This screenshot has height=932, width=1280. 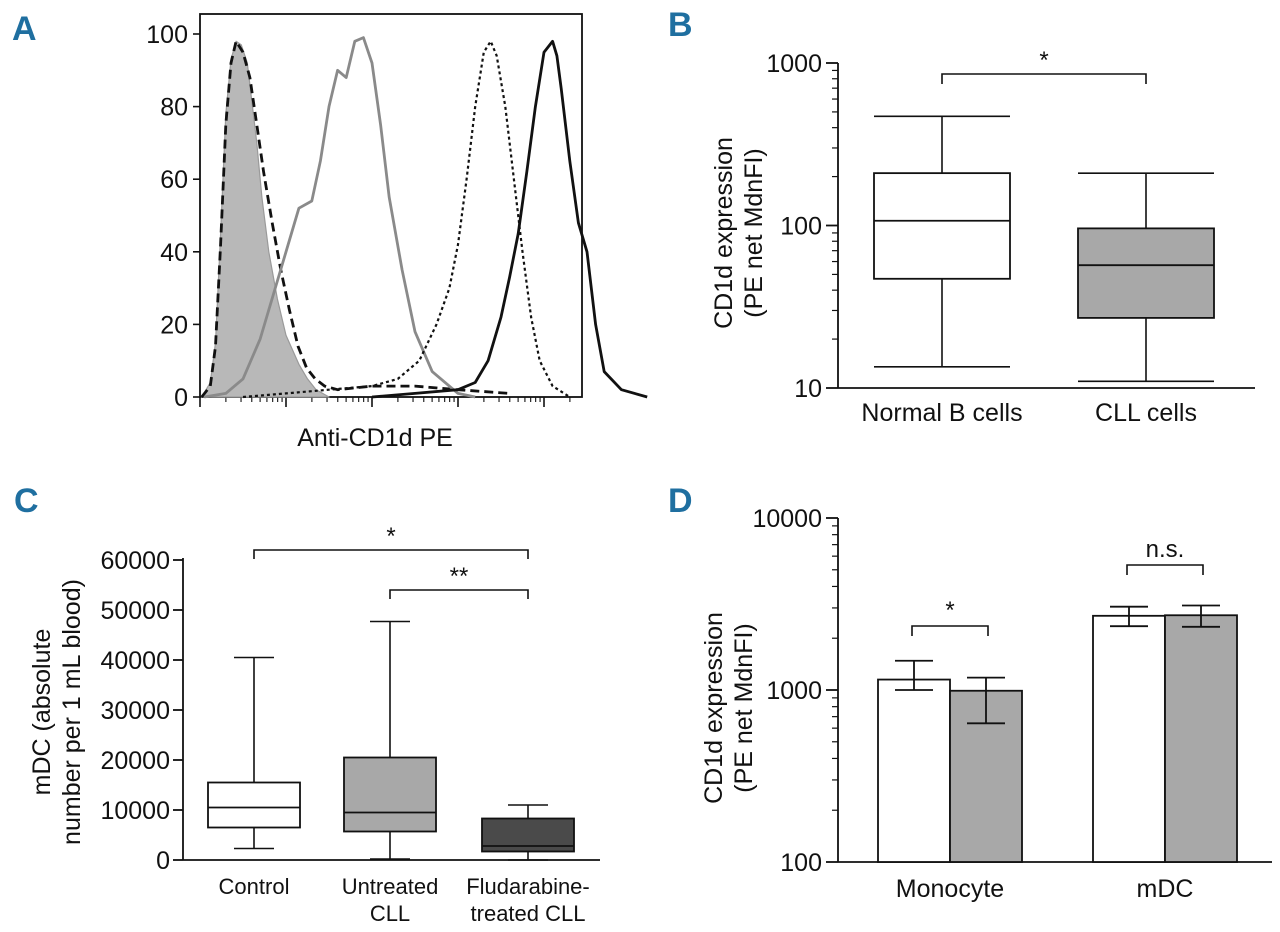 I want to click on panel-d-y-tick-label: 1000, so click(x=794, y=691).